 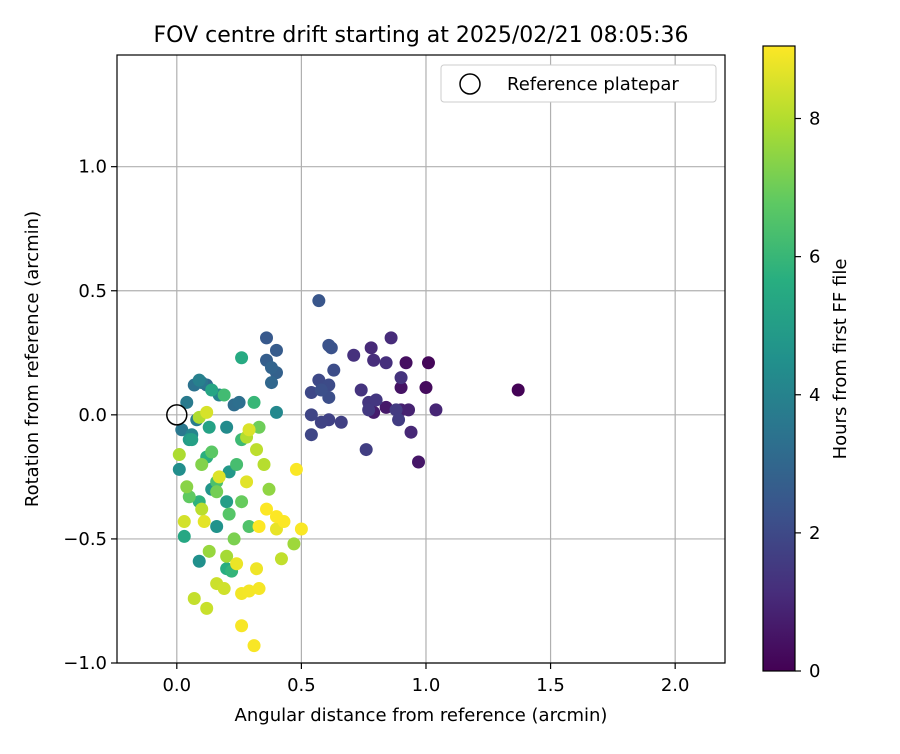 I want to click on y-tick-label: −1.0, so click(x=85, y=663).